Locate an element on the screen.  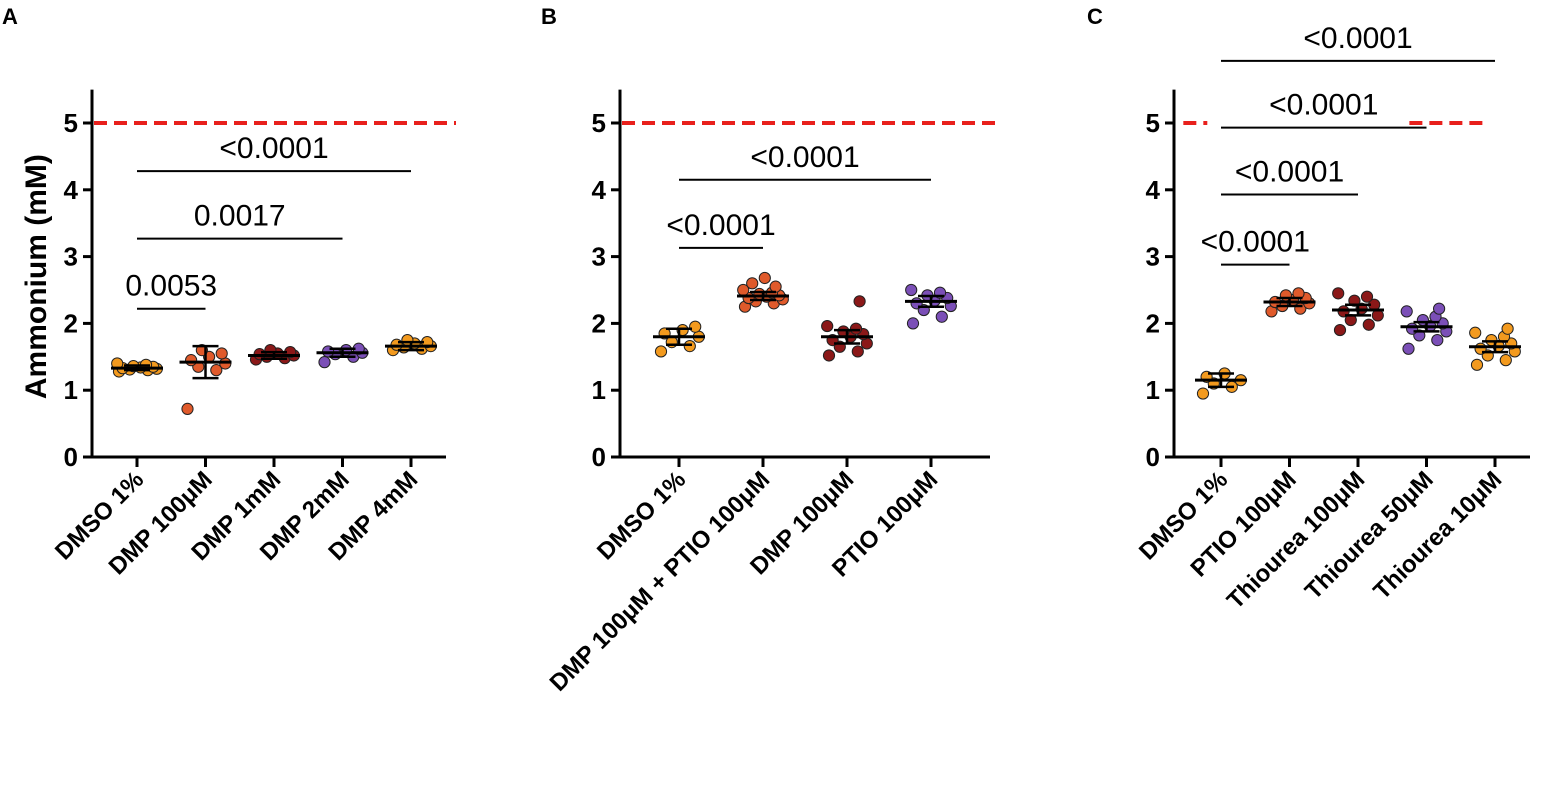
panel-letter: A is located at coordinates (10, 16).